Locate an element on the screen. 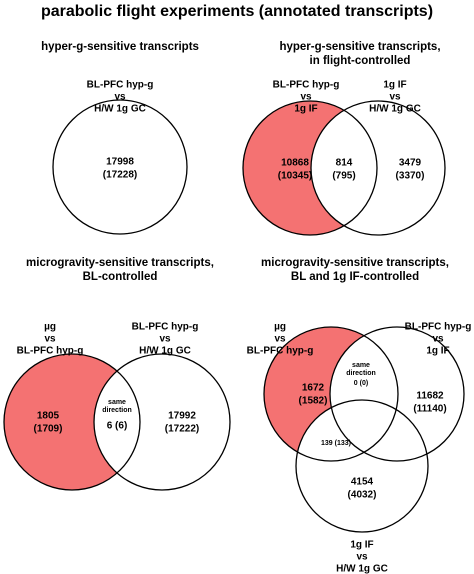  region-count: 0 (0) is located at coordinates (361, 383).